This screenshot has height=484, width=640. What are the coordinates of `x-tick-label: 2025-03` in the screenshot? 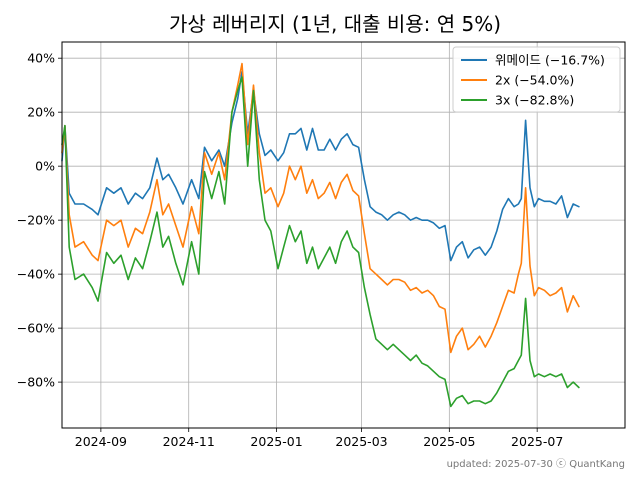 It's located at (361, 441).